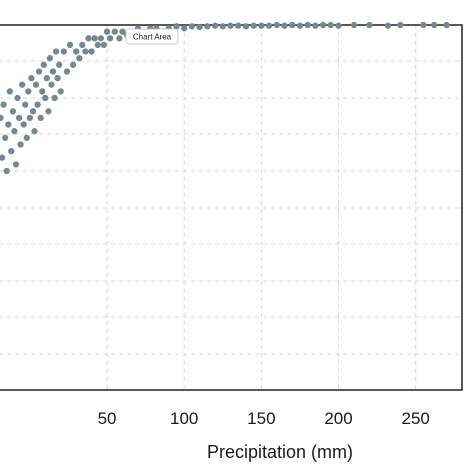 Image resolution: width=474 pixels, height=474 pixels. Describe the element at coordinates (261, 418) in the screenshot. I see `x-tick-label-150: 150` at that location.